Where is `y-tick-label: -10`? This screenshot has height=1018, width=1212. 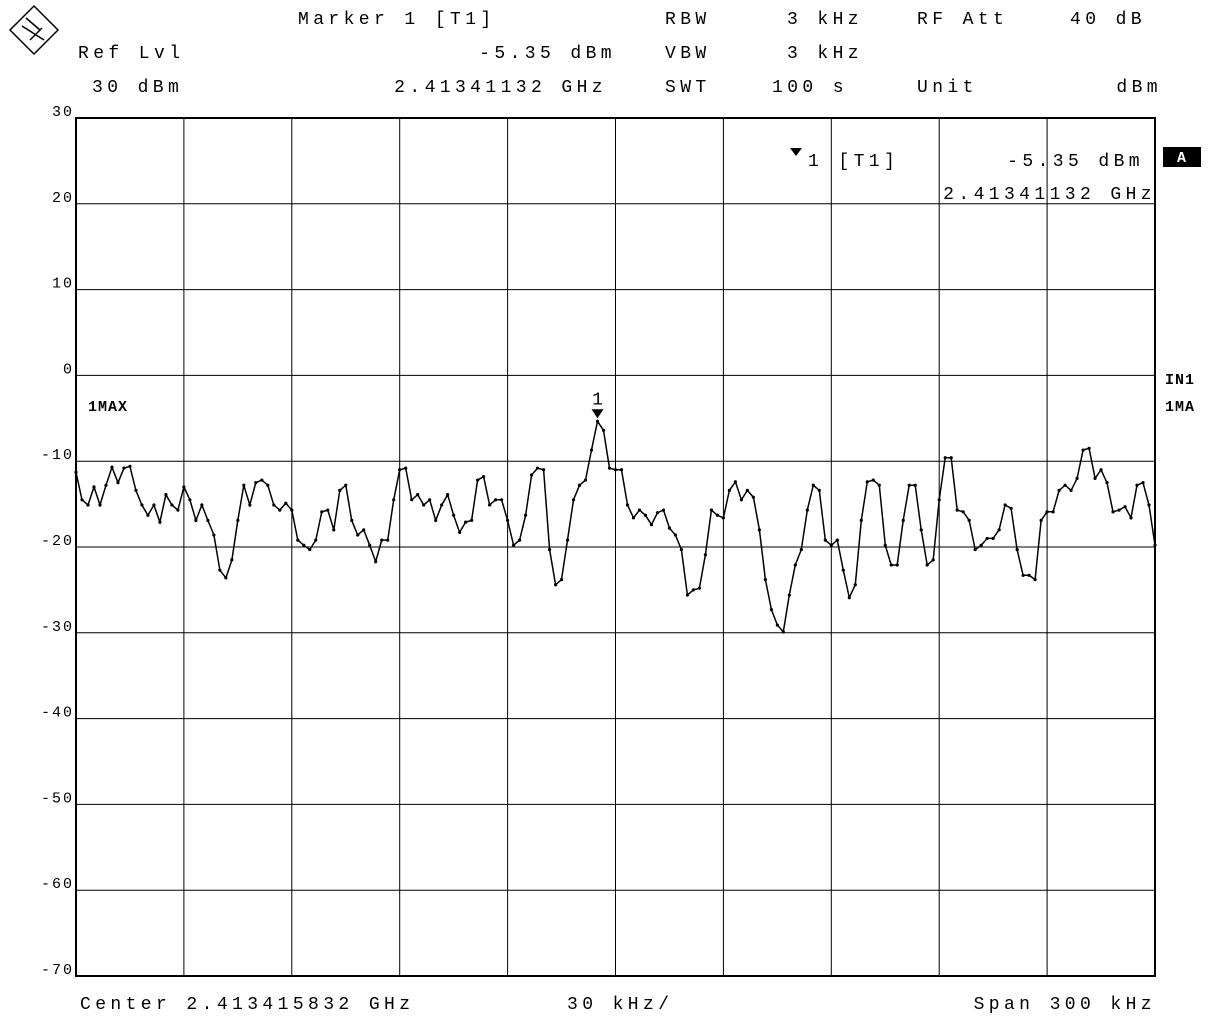
y-tick-label: -10 is located at coordinates (57, 455).